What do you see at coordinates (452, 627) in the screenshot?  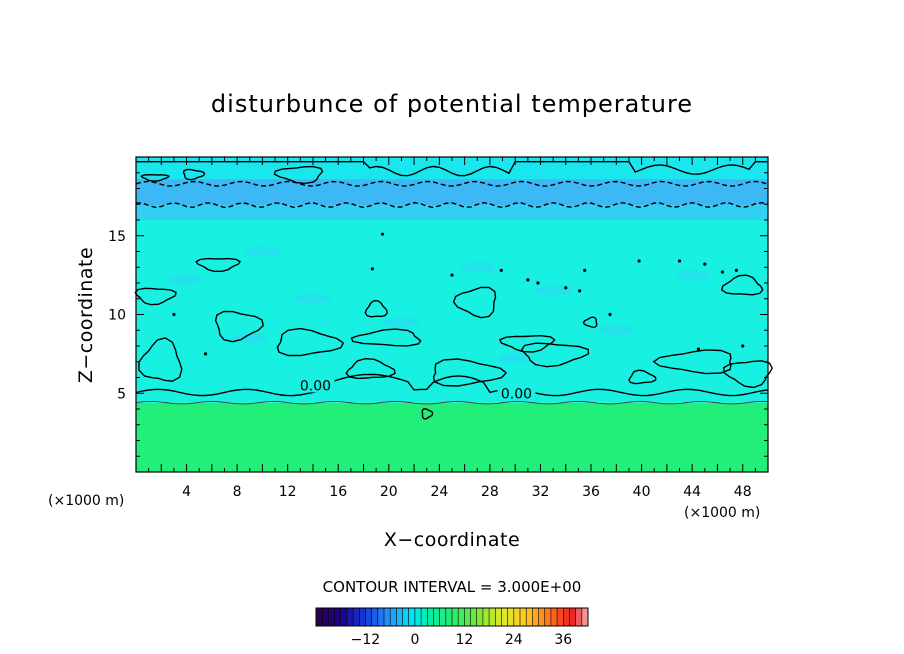 I see `colorbar: −12 0 12 24 36` at bounding box center [452, 627].